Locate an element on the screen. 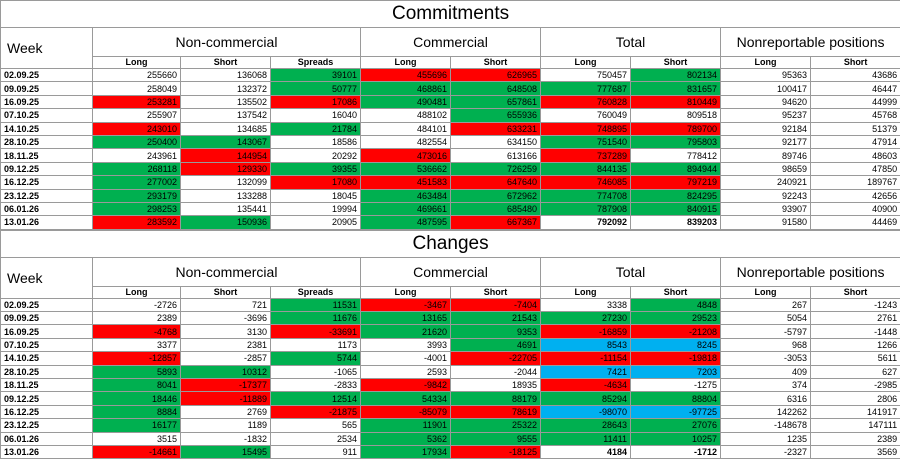  value-cell: 4691 is located at coordinates (495, 345).